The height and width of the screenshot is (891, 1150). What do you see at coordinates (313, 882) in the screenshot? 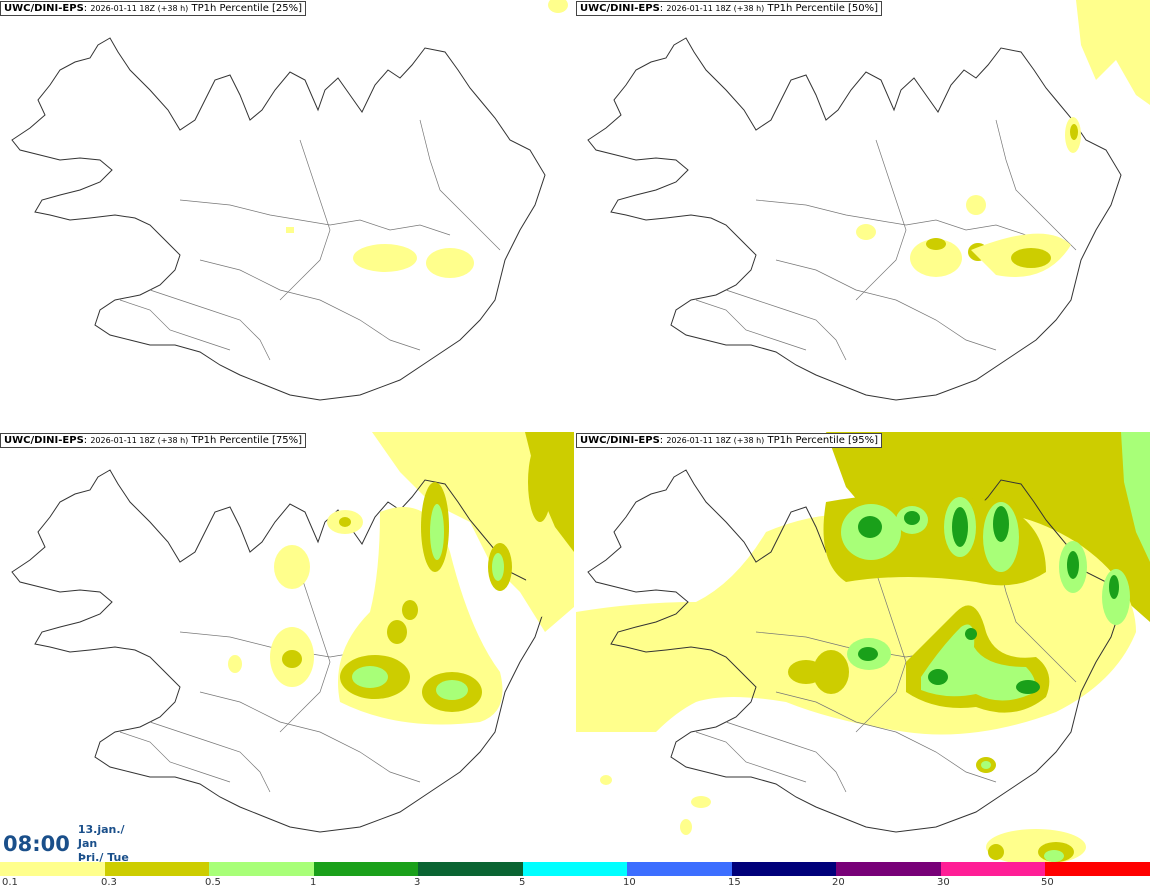
I see `colorbar-tick-label: 1` at bounding box center [313, 882].